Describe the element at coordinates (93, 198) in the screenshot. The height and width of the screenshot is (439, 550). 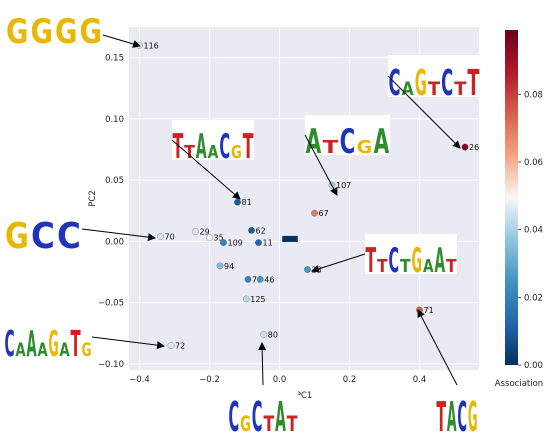
I see `y-axis-label: PC2` at that location.